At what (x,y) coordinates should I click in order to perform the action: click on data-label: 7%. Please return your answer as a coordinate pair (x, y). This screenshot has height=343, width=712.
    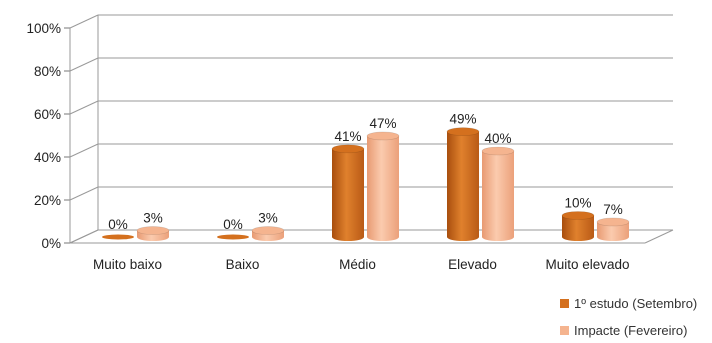
    Looking at the image, I should click on (613, 209).